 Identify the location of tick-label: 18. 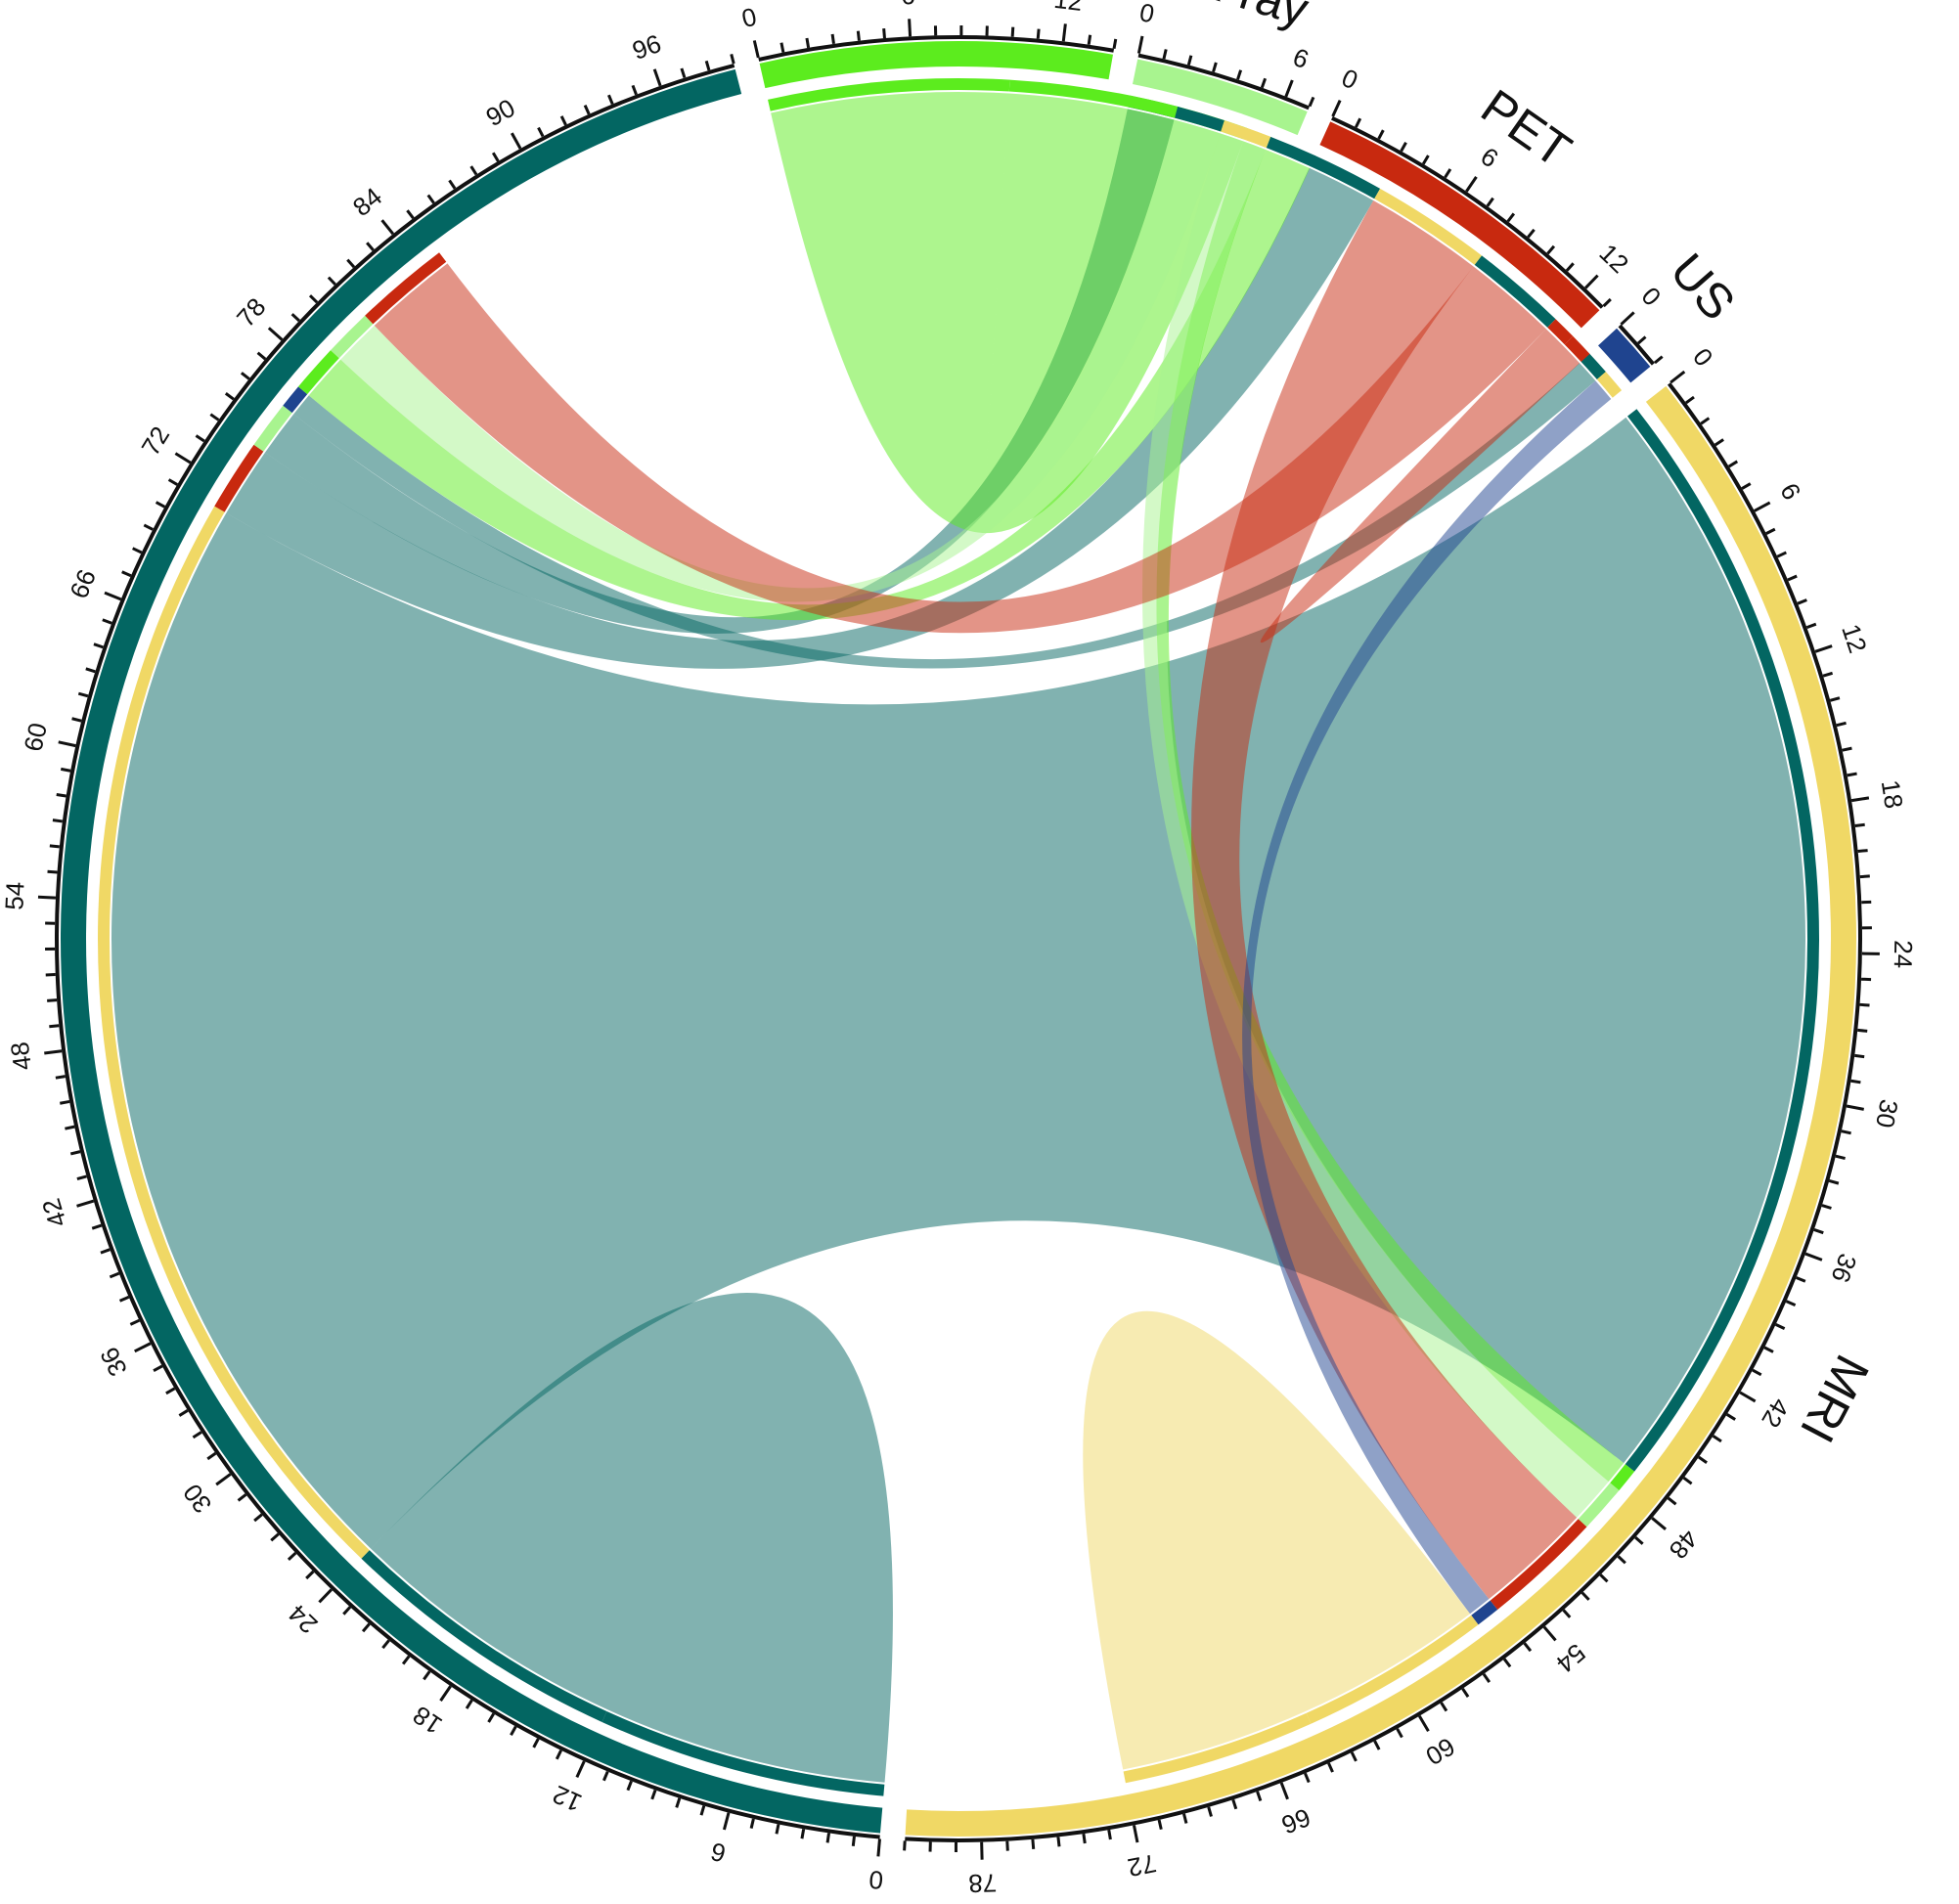
(428, 1721).